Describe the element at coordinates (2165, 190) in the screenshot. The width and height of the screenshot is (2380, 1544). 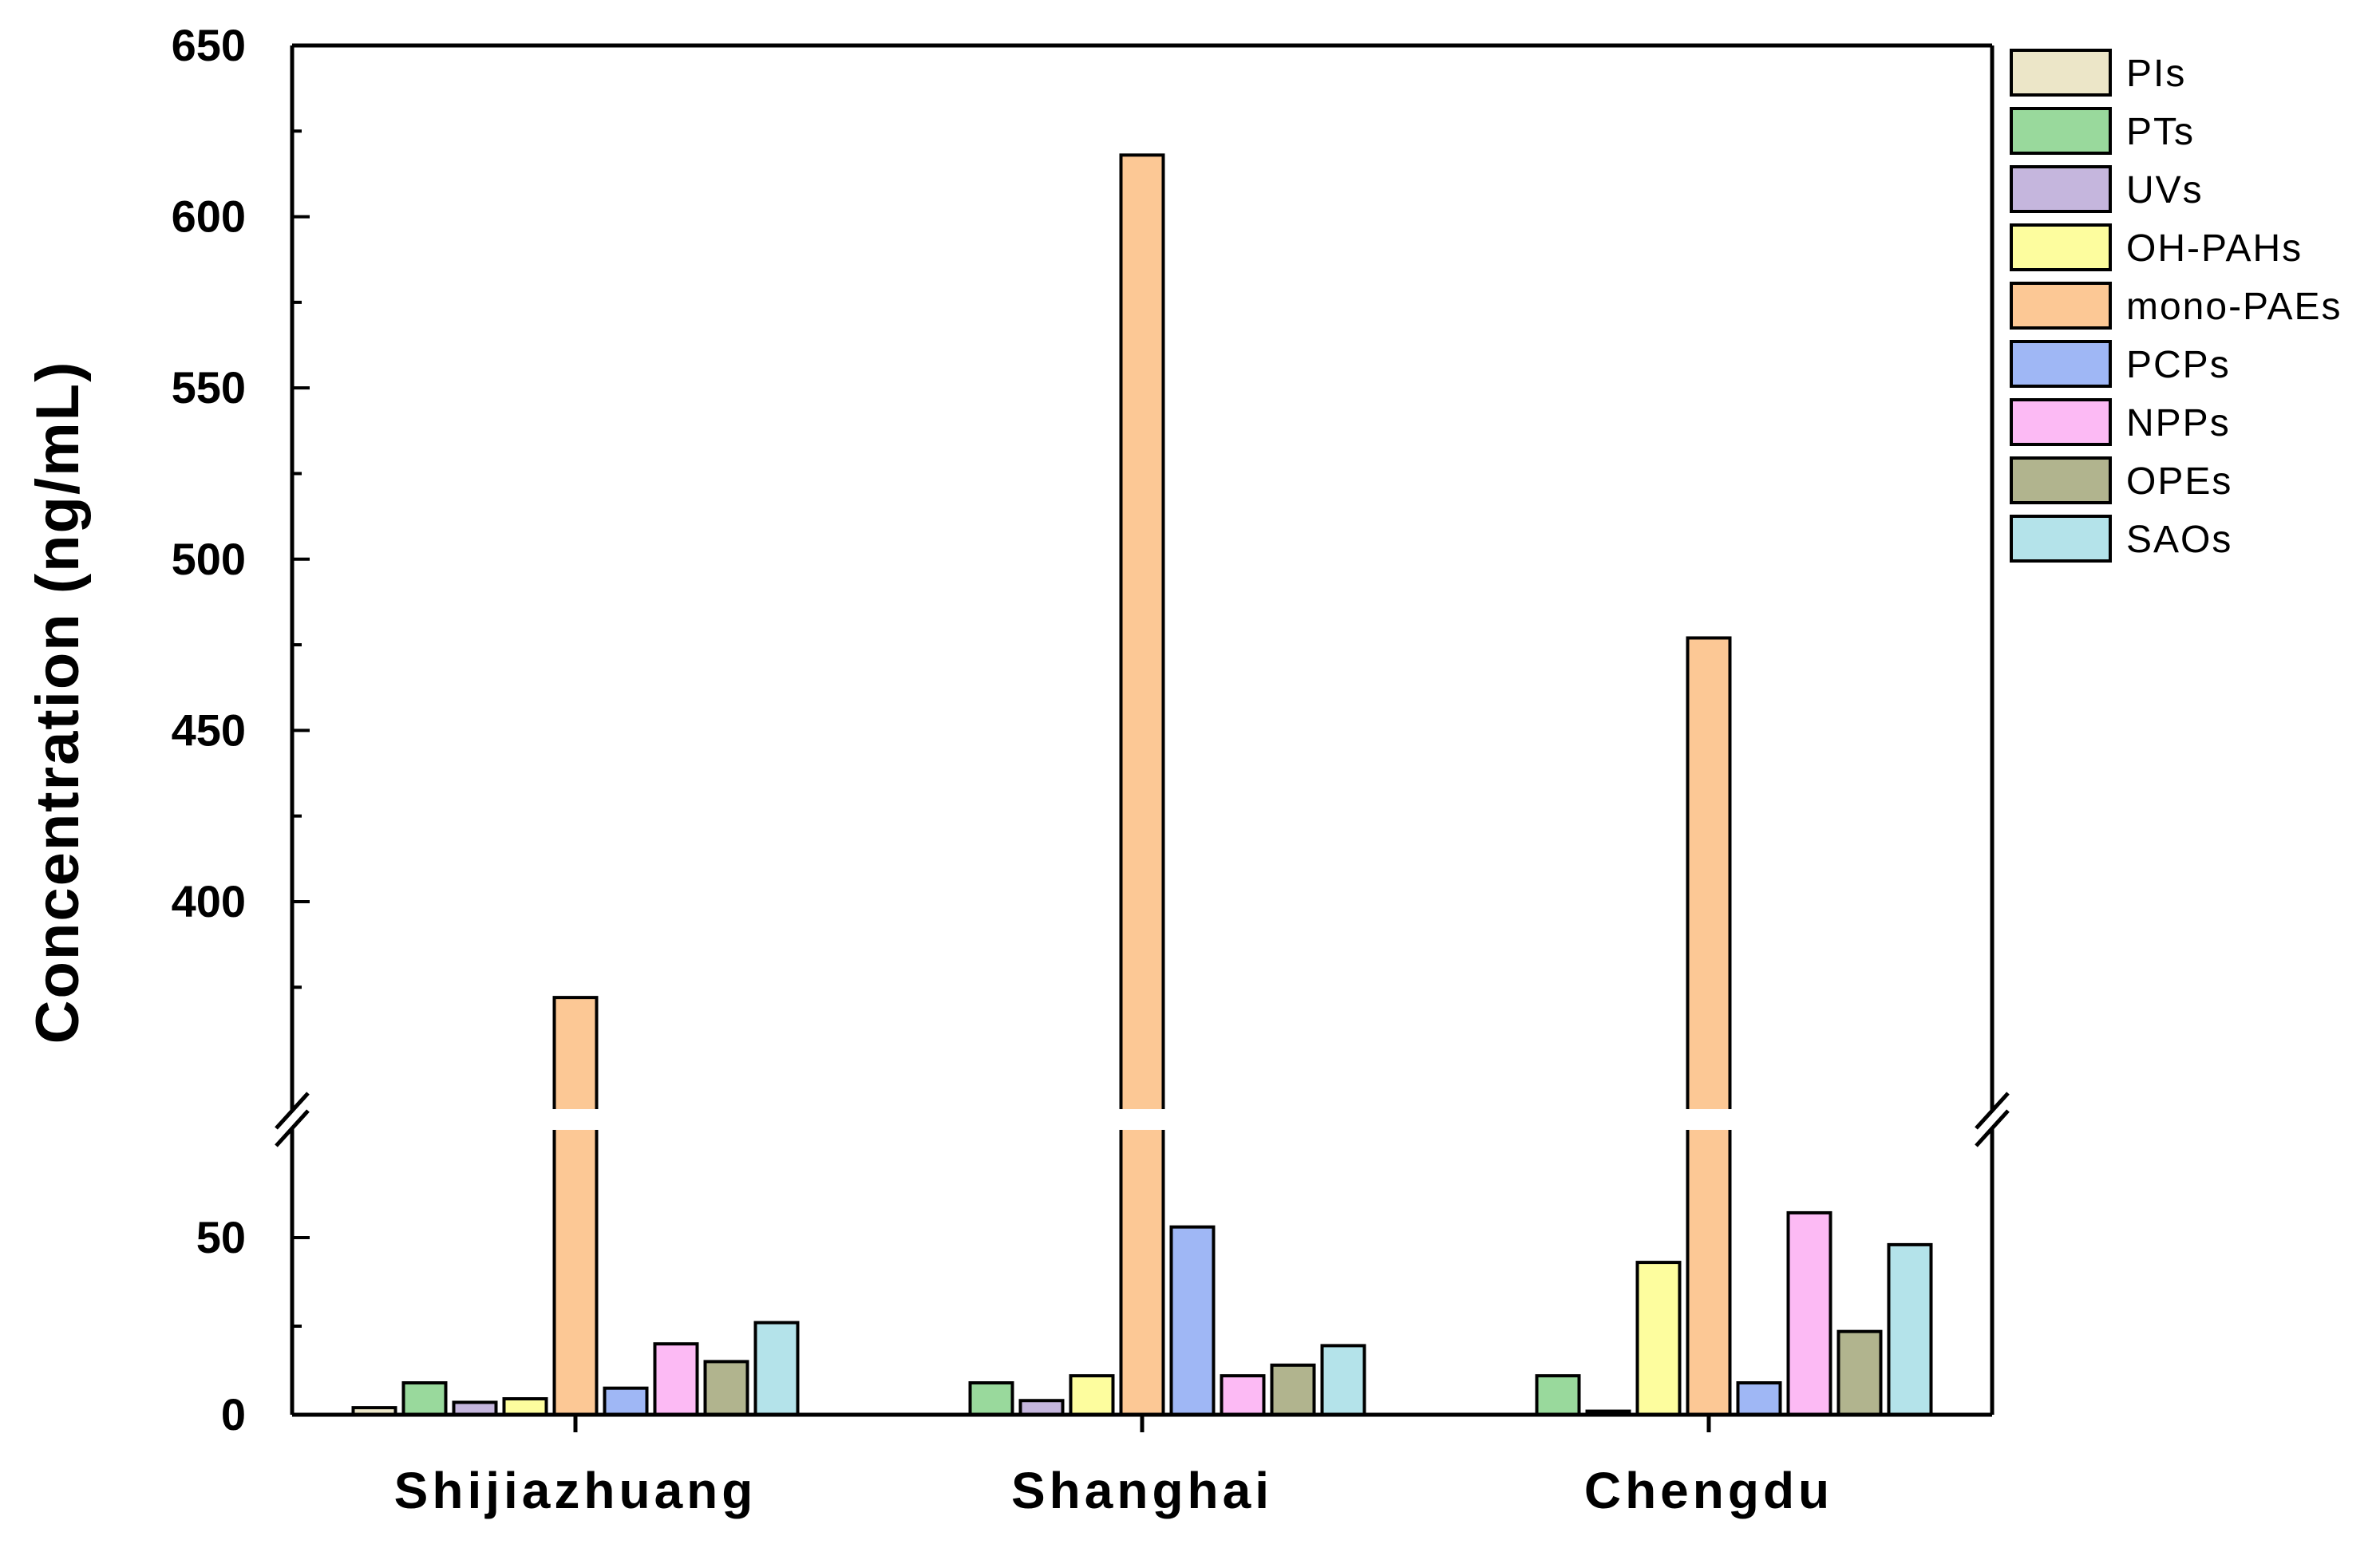
I see `legend-label: UVs` at that location.